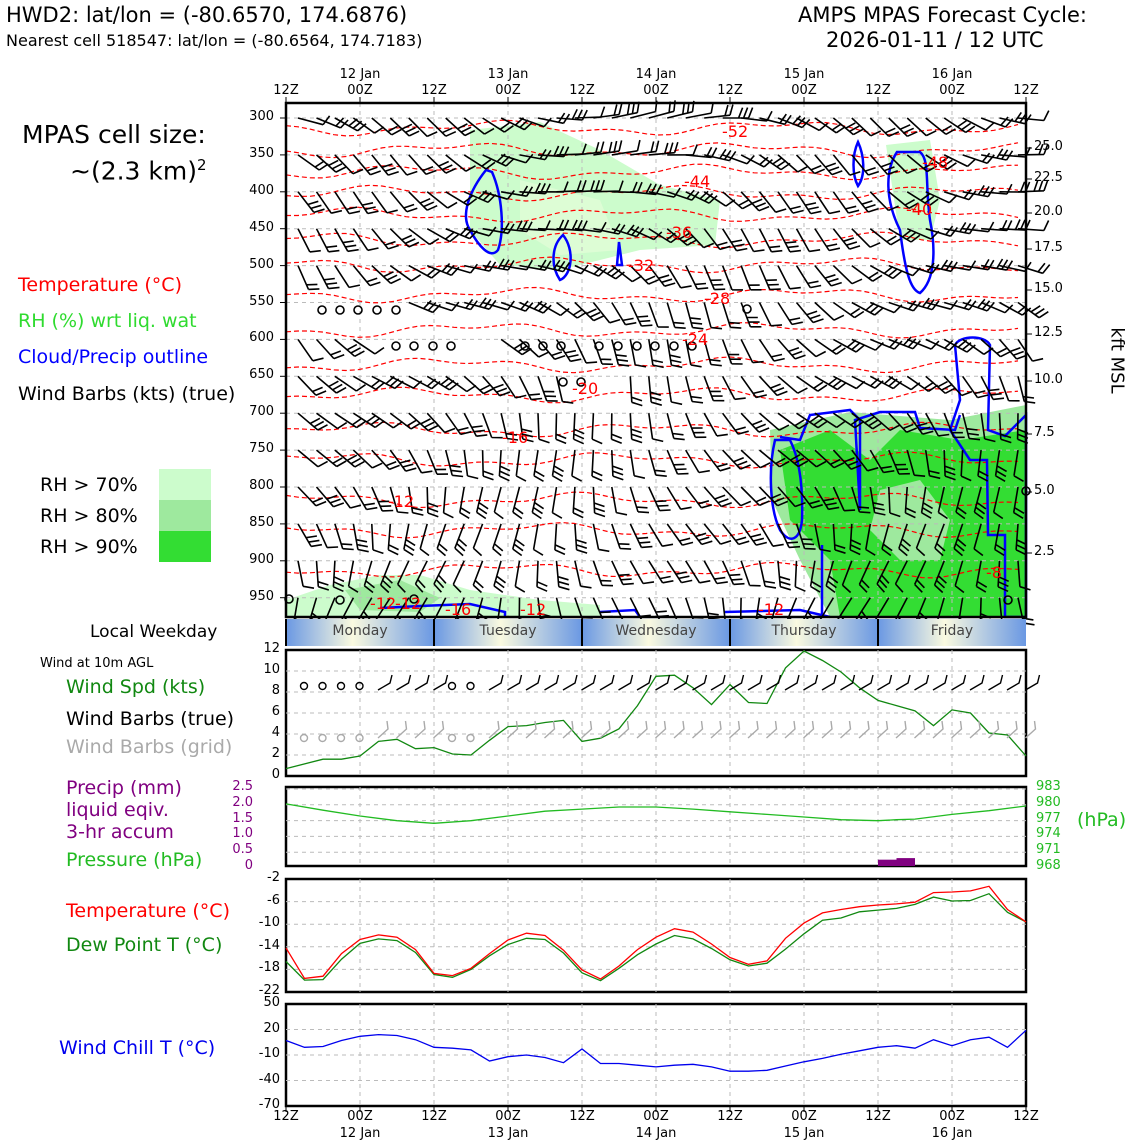 Image resolution: width=1140 pixels, height=1141 pixels. What do you see at coordinates (401, 501) in the screenshot?
I see `temperature-contour-label: -12` at bounding box center [401, 501].